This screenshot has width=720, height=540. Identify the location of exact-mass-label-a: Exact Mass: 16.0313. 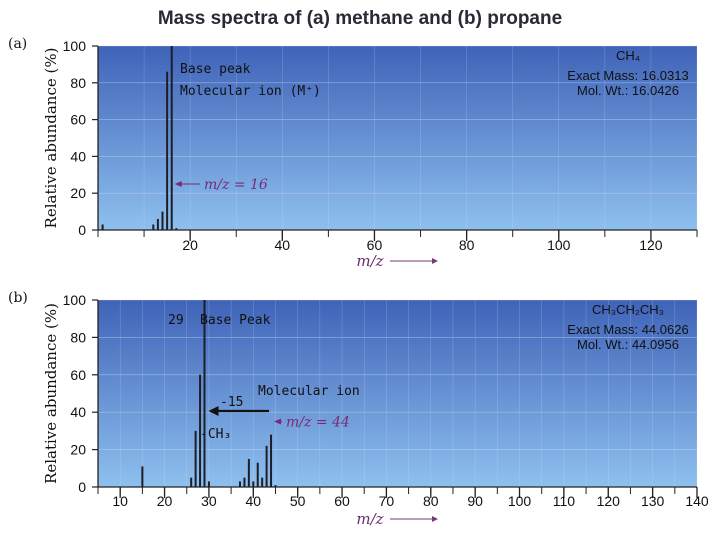
(627, 75).